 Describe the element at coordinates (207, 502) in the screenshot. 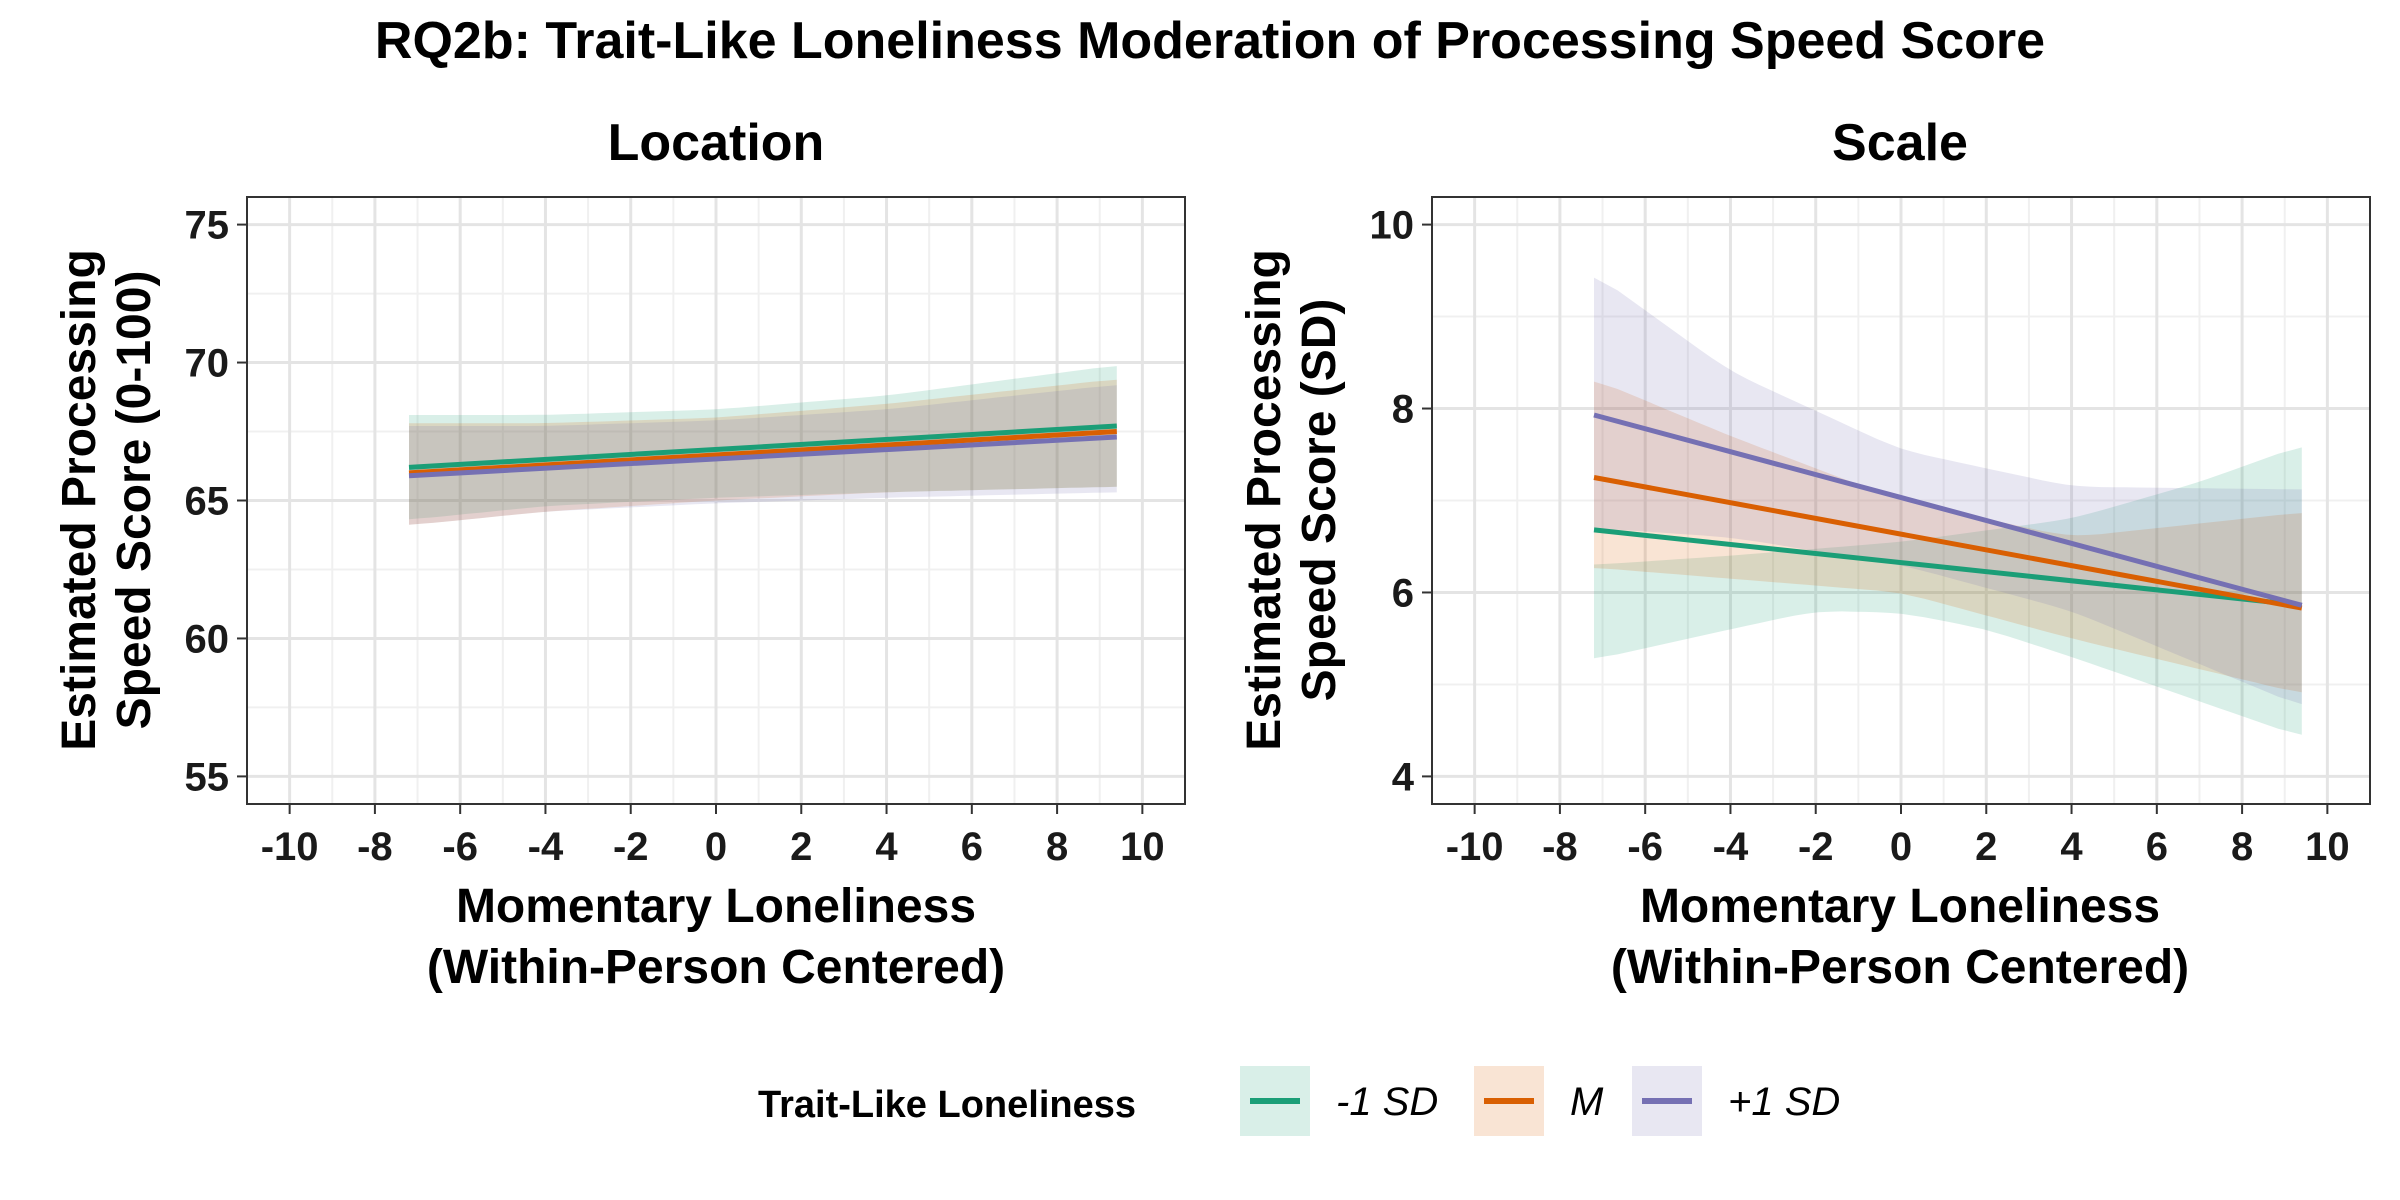

I see `y-tick-label: 65` at that location.